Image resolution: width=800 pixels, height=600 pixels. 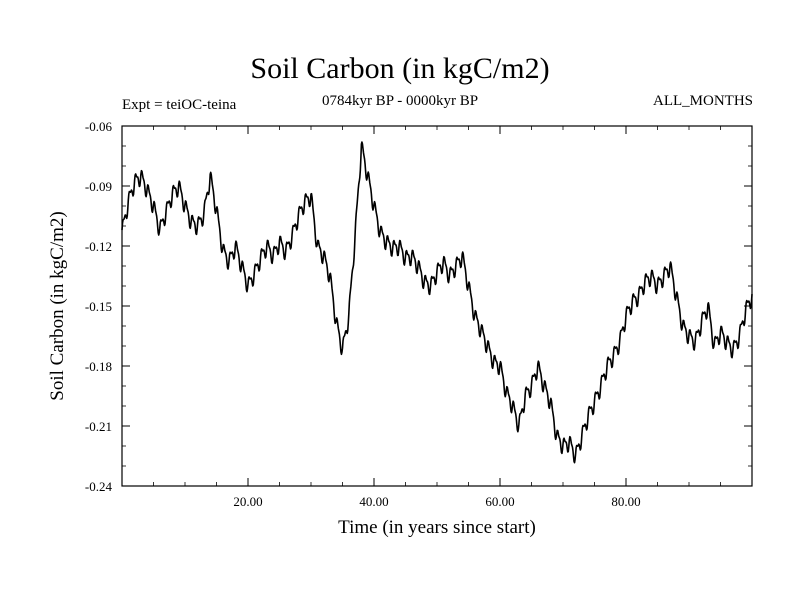 I want to click on y-tick-label: -0.09, so click(x=98, y=186).